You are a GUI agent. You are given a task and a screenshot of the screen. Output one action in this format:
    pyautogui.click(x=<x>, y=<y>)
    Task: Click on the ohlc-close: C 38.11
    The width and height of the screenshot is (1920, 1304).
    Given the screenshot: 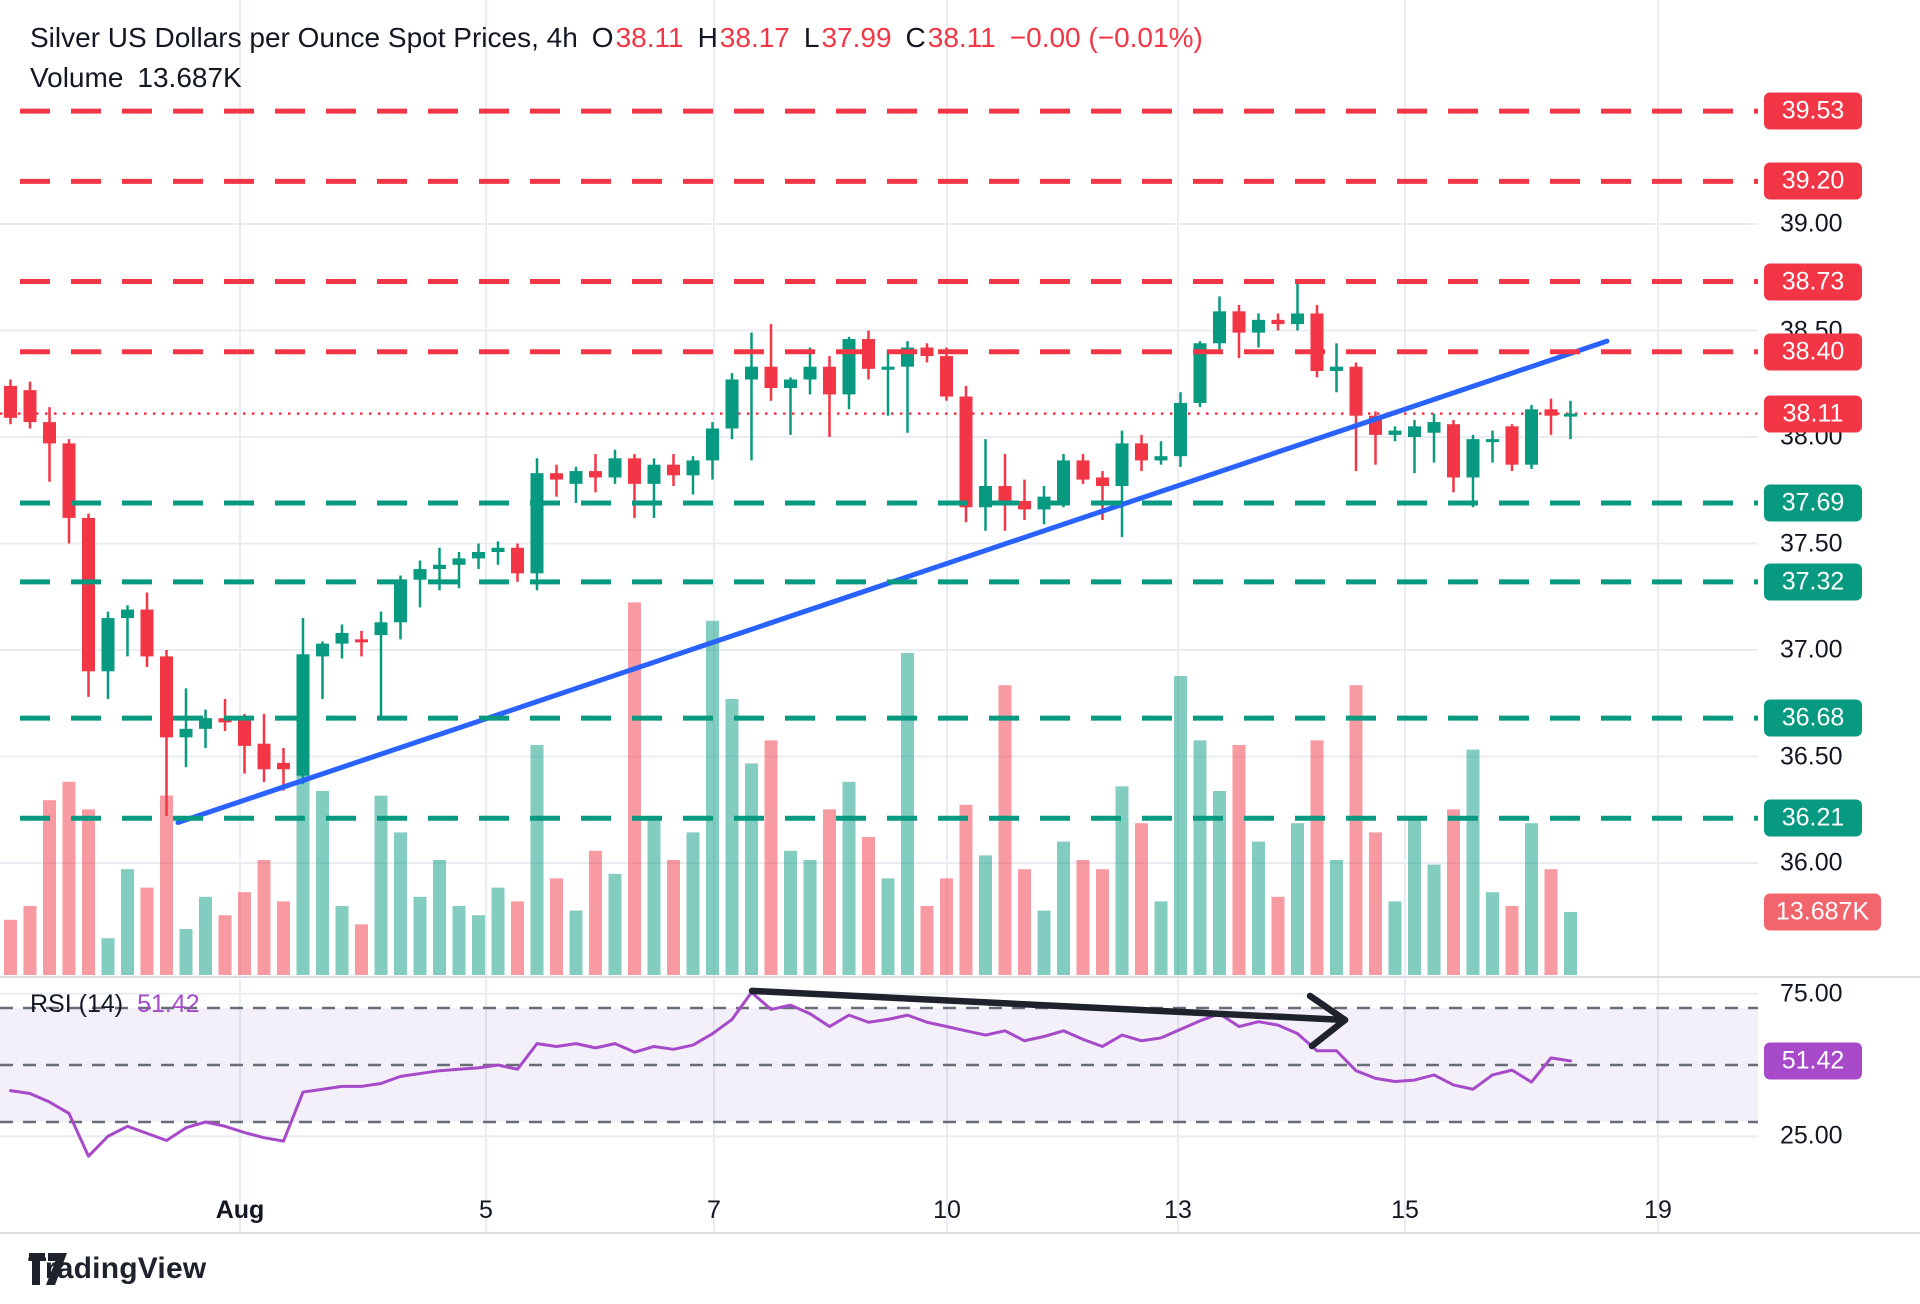 What is the action you would take?
    pyautogui.click(x=950, y=37)
    